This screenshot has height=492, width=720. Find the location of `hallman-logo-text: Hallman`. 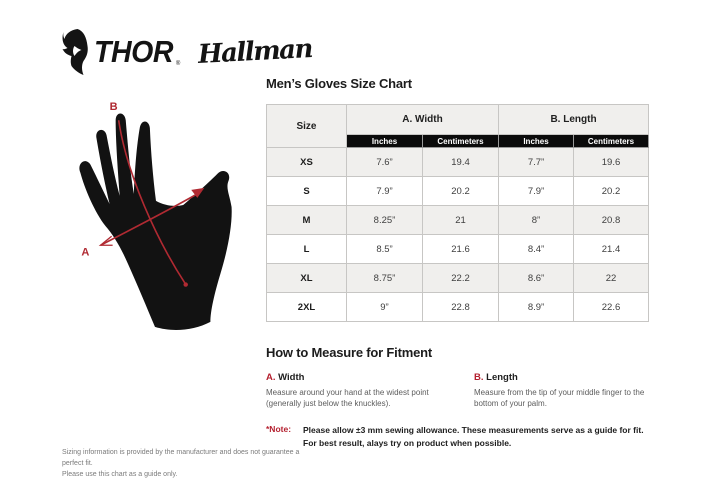

hallman-logo-text: Hallman is located at coordinates (255, 52).